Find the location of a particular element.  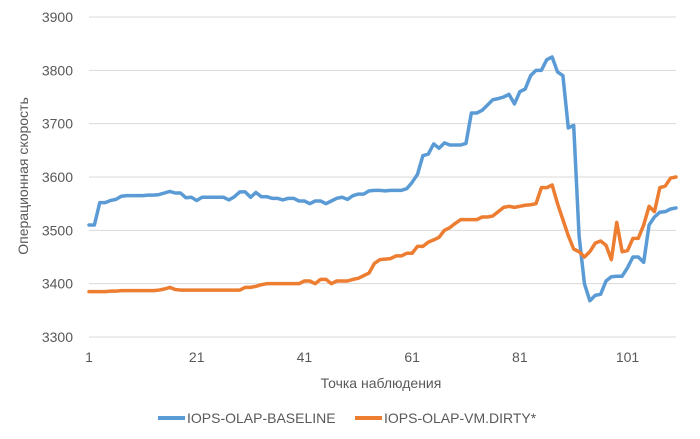

x-tick-label: 1 is located at coordinates (89, 357).